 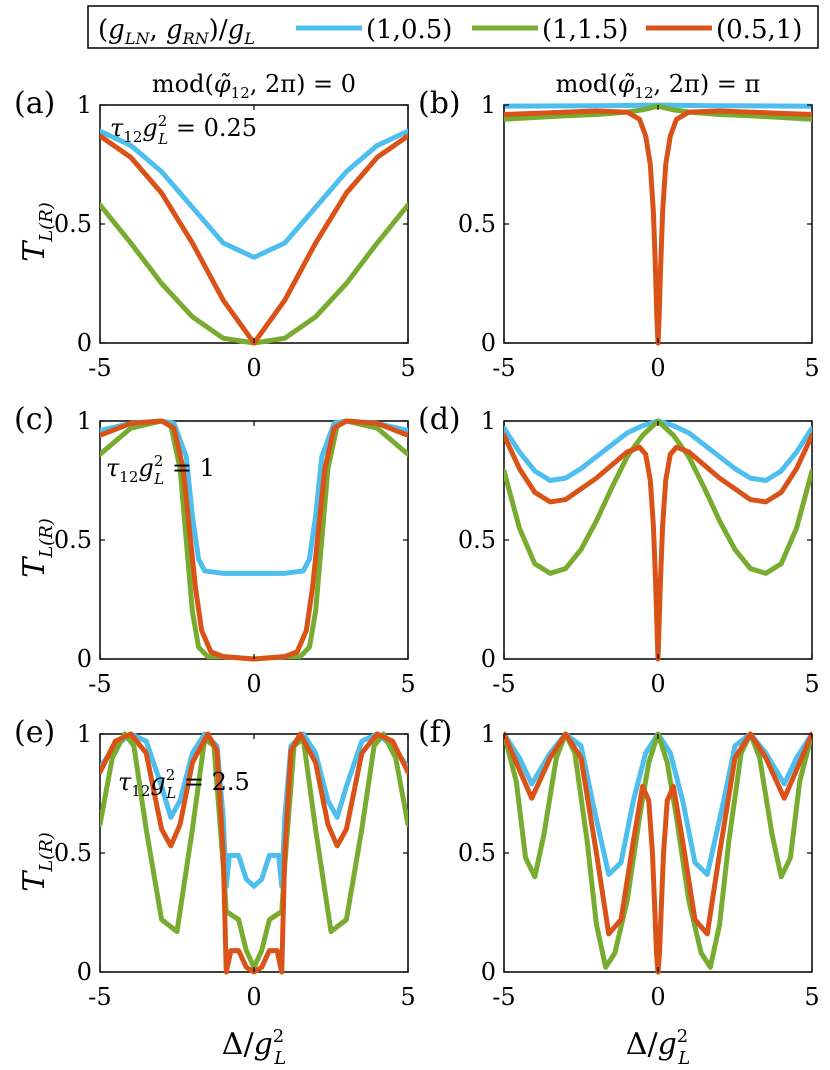 I want to click on panel-a: -5 0 500.51(a), so click(x=215, y=234).